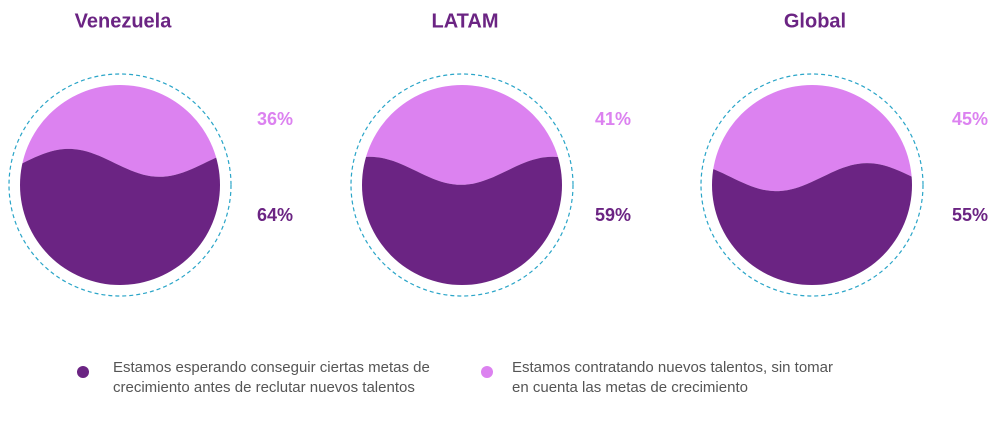  I want to click on value-label: 64%, so click(275, 215).